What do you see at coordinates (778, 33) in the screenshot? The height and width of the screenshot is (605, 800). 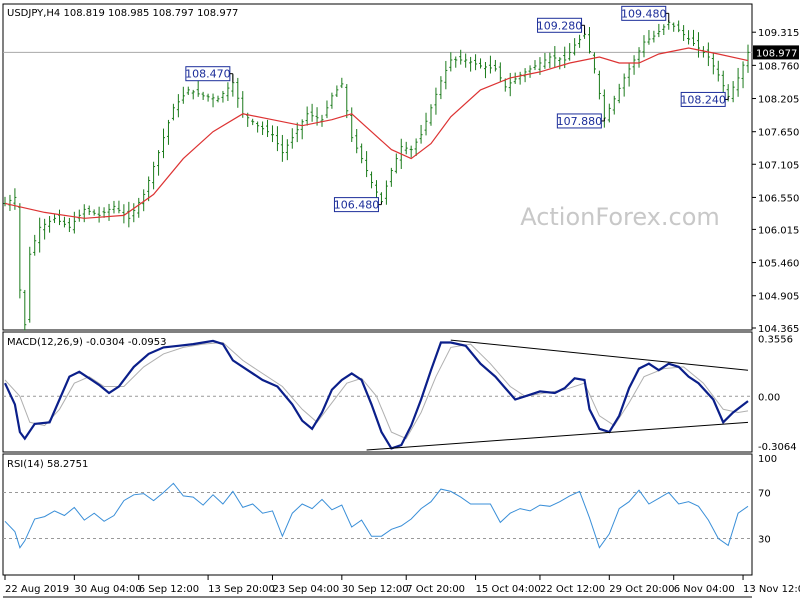 I see `price-y-tick-label: 109.315` at bounding box center [778, 33].